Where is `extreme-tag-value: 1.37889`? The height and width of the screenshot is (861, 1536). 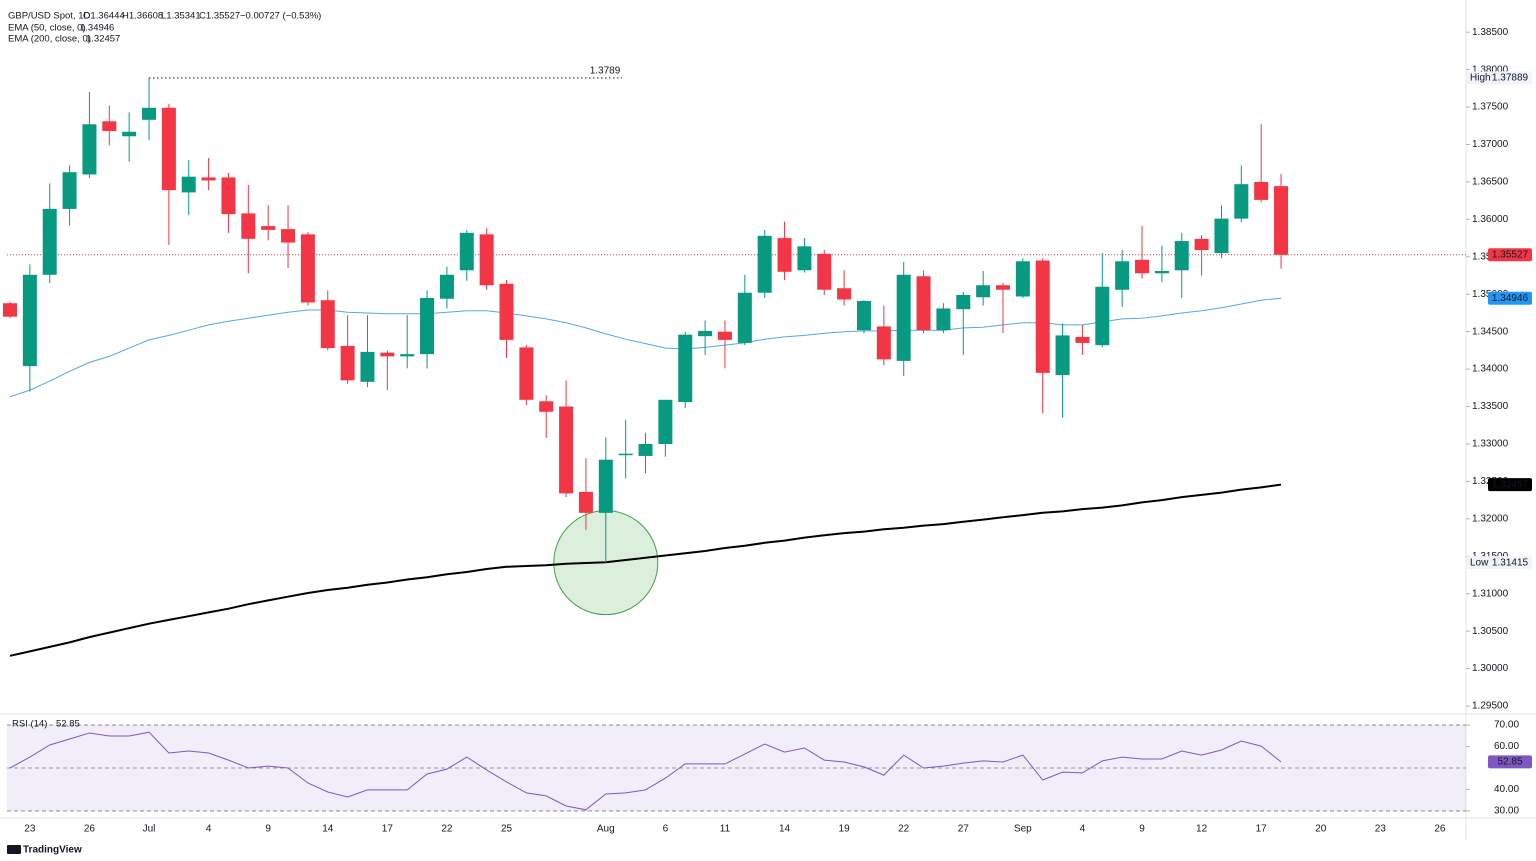 extreme-tag-value: 1.37889 is located at coordinates (1510, 78).